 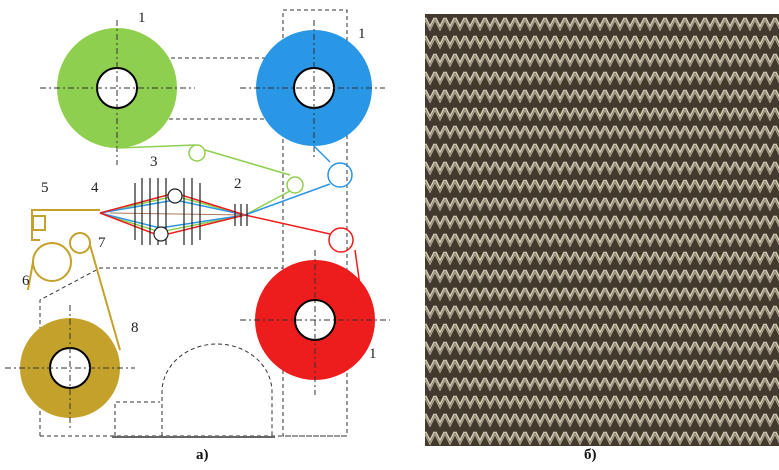 What do you see at coordinates (142, 18) in the screenshot?
I see `label-bobbin-green: 1` at bounding box center [142, 18].